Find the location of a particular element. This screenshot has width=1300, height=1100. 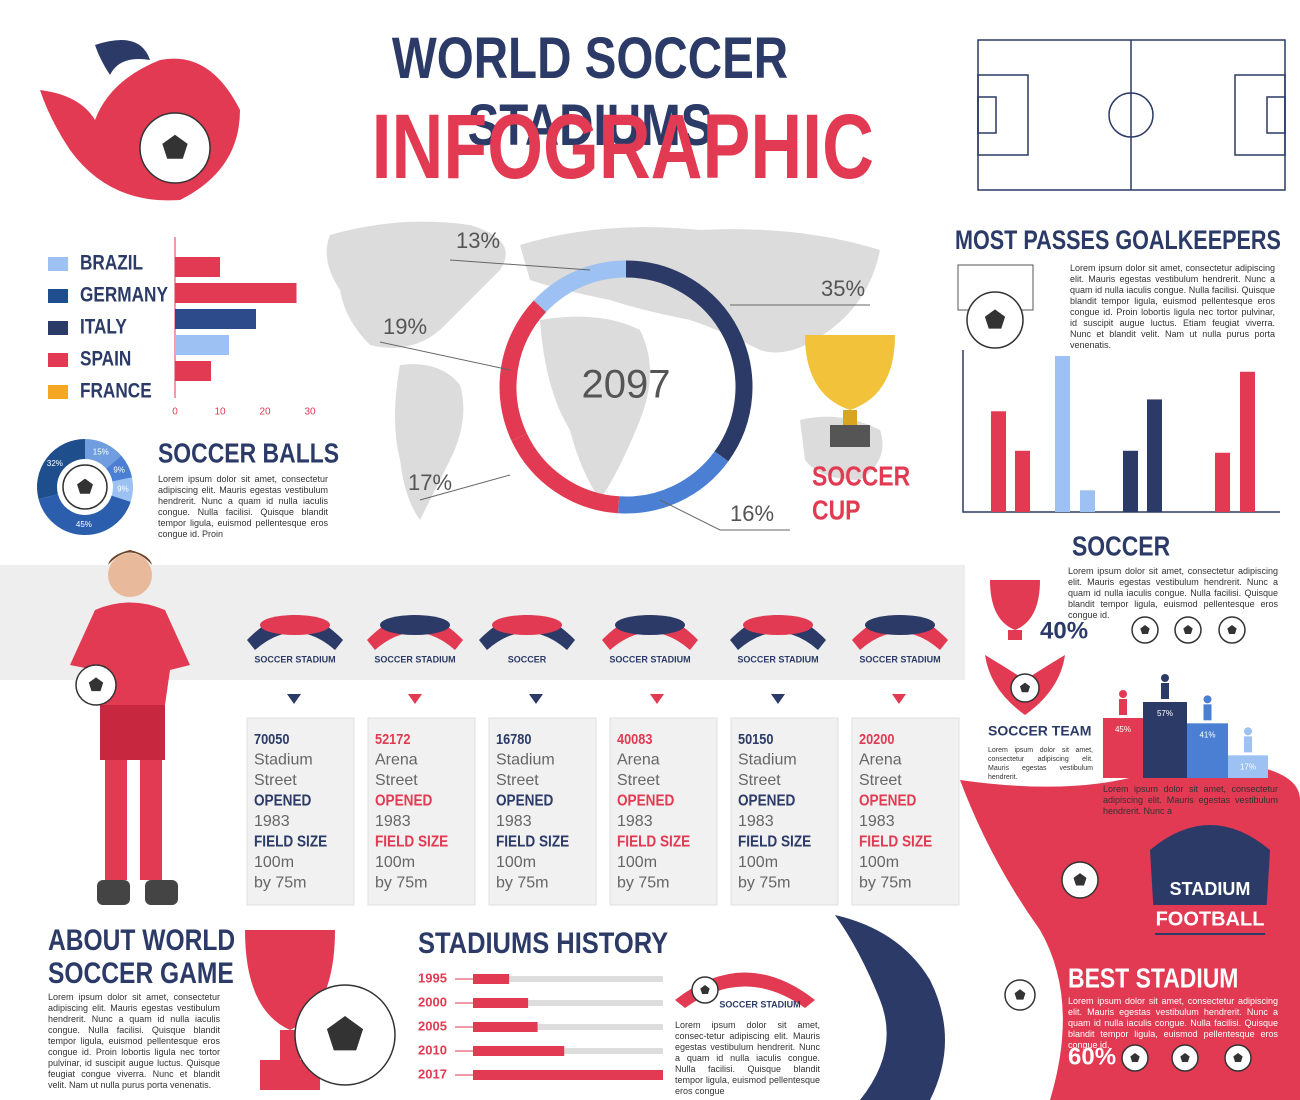

legend-label: GERMANY is located at coordinates (124, 295).